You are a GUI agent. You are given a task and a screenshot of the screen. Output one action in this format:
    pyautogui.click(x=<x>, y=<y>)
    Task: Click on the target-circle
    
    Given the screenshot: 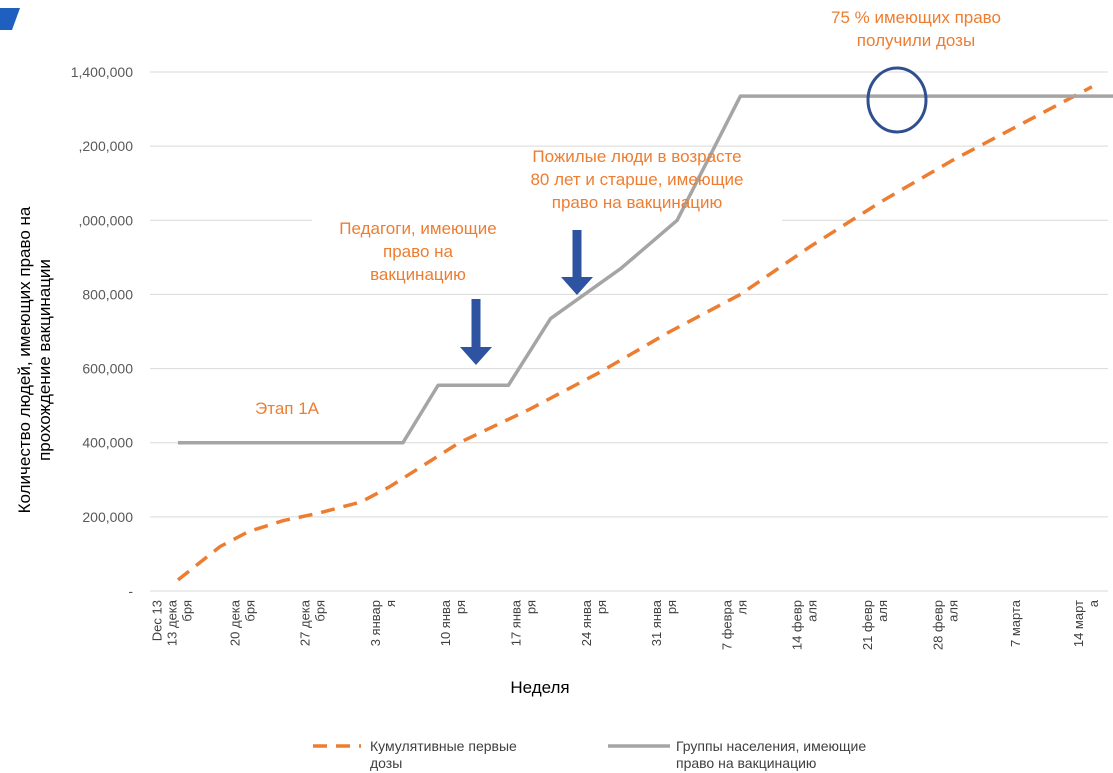 What is the action you would take?
    pyautogui.click(x=897, y=100)
    